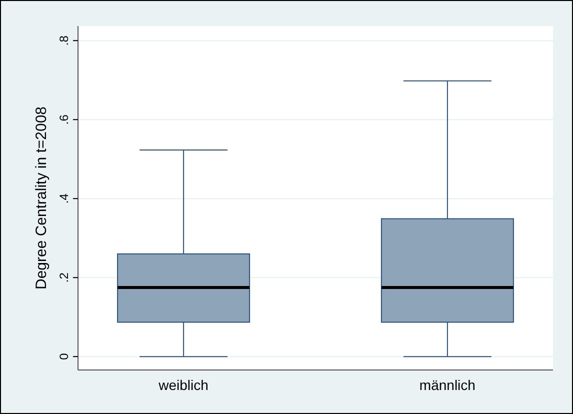 The image size is (573, 414). I want to click on y-tick-label: .2, so click(64, 277).